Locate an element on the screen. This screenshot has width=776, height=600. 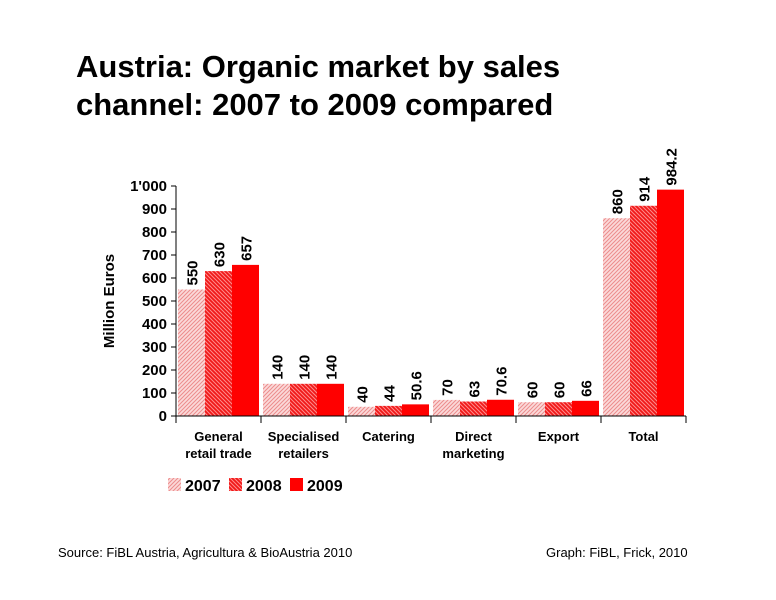
legend-swatch-2007 is located at coordinates (174, 484).